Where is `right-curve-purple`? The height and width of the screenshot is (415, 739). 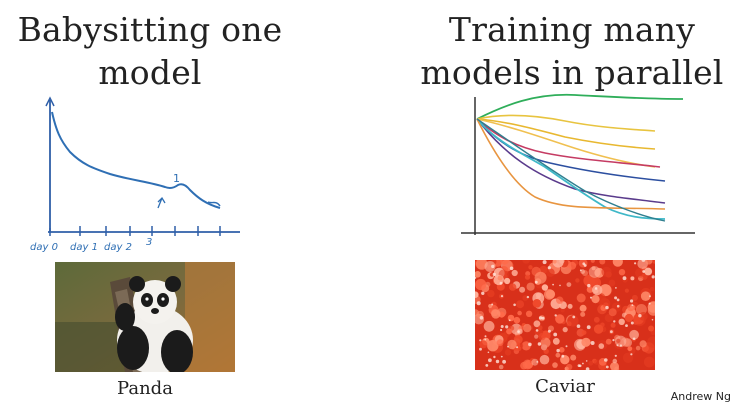
right-curve-purple is located at coordinates (571, 161).